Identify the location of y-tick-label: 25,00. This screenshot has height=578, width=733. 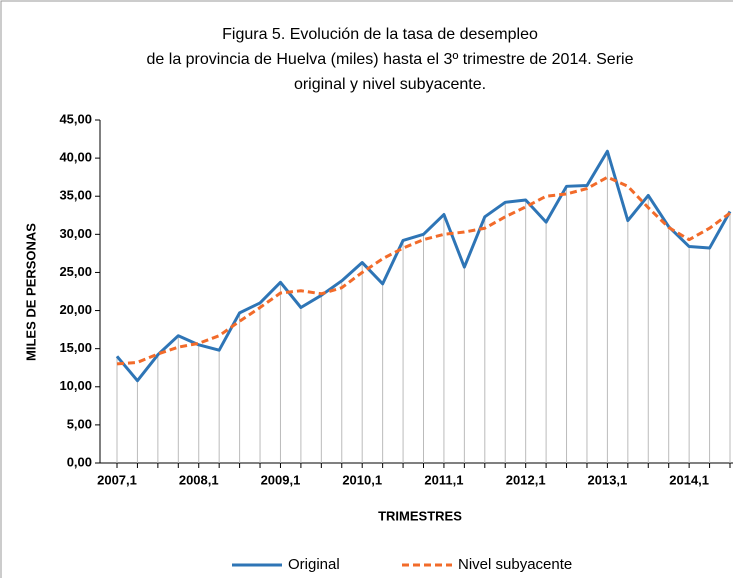
(75, 271).